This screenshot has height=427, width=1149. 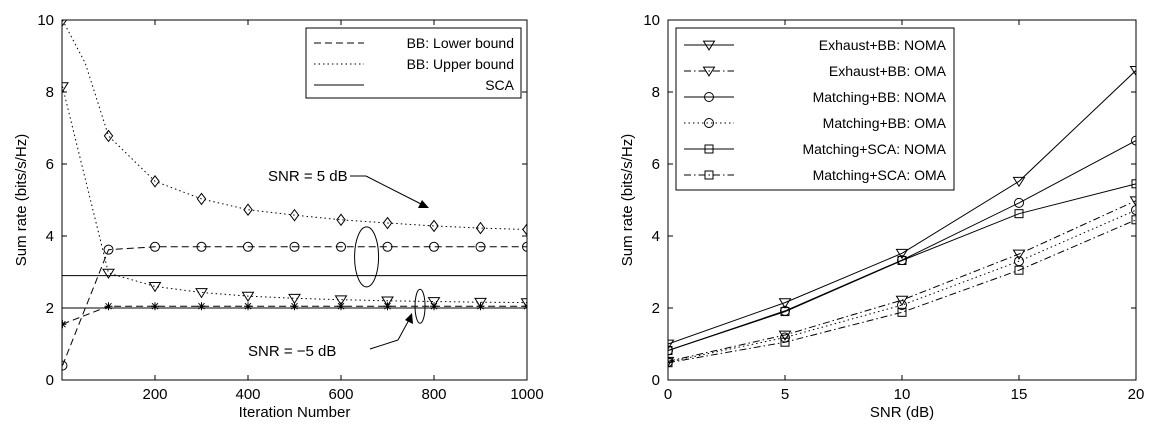 What do you see at coordinates (499, 85) in the screenshot?
I see `legend-label: SCA` at bounding box center [499, 85].